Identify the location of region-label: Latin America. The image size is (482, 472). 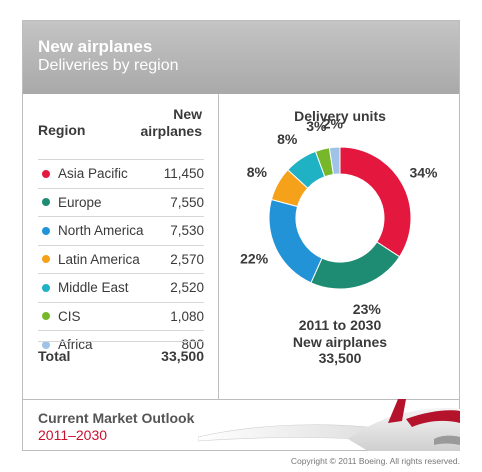
(99, 259).